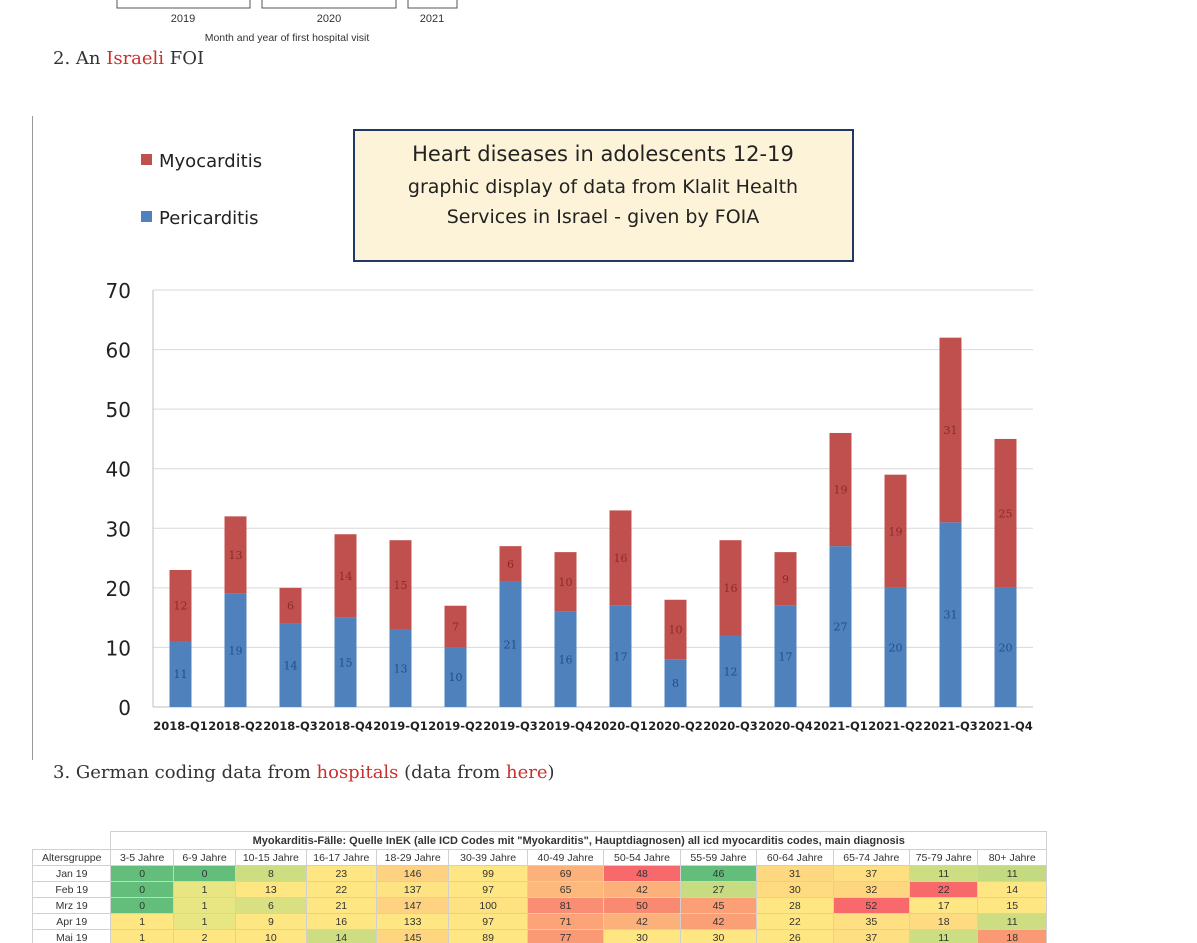 The width and height of the screenshot is (1197, 943). I want to click on bar-myocarditis-2019-Q4, so click(565, 582).